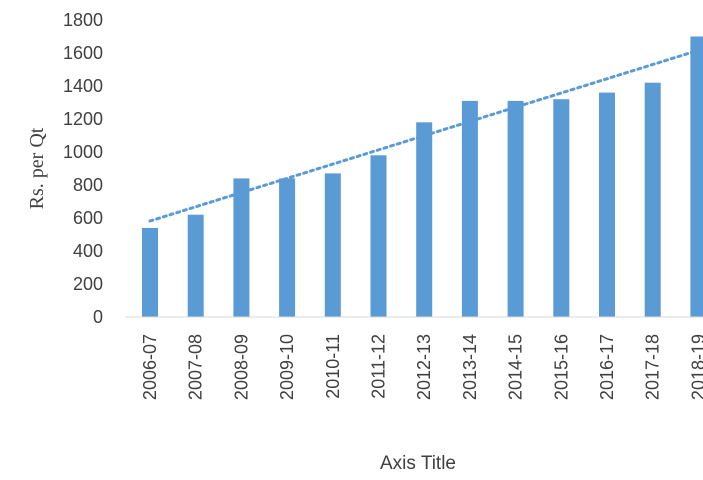 Image resolution: width=703 pixels, height=480 pixels. What do you see at coordinates (83, 119) in the screenshot?
I see `y-tick-label: 1200` at bounding box center [83, 119].